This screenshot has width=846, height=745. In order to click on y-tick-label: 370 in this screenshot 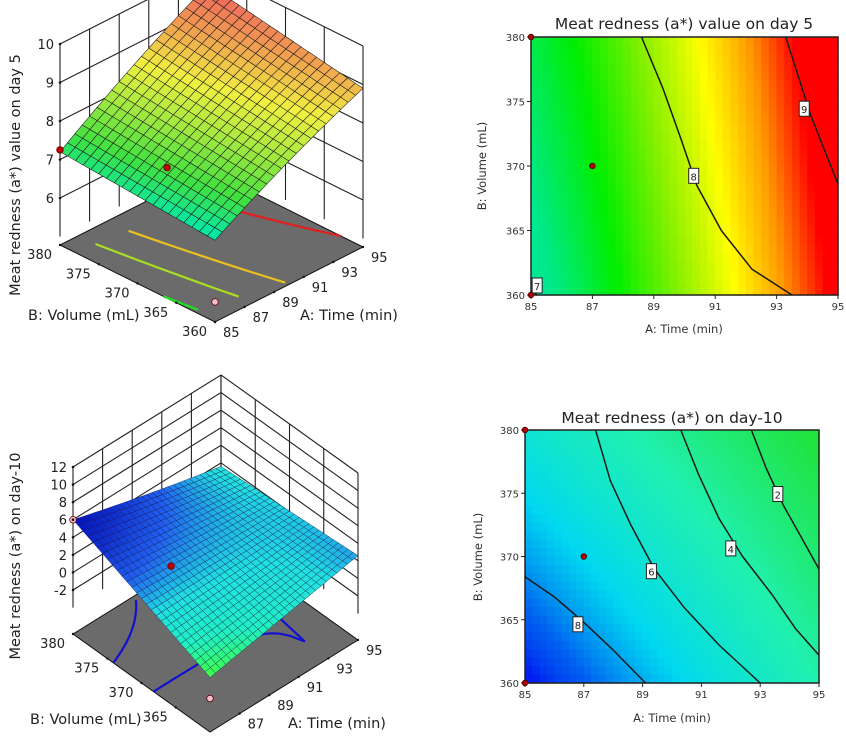, I will do `click(509, 558)`.